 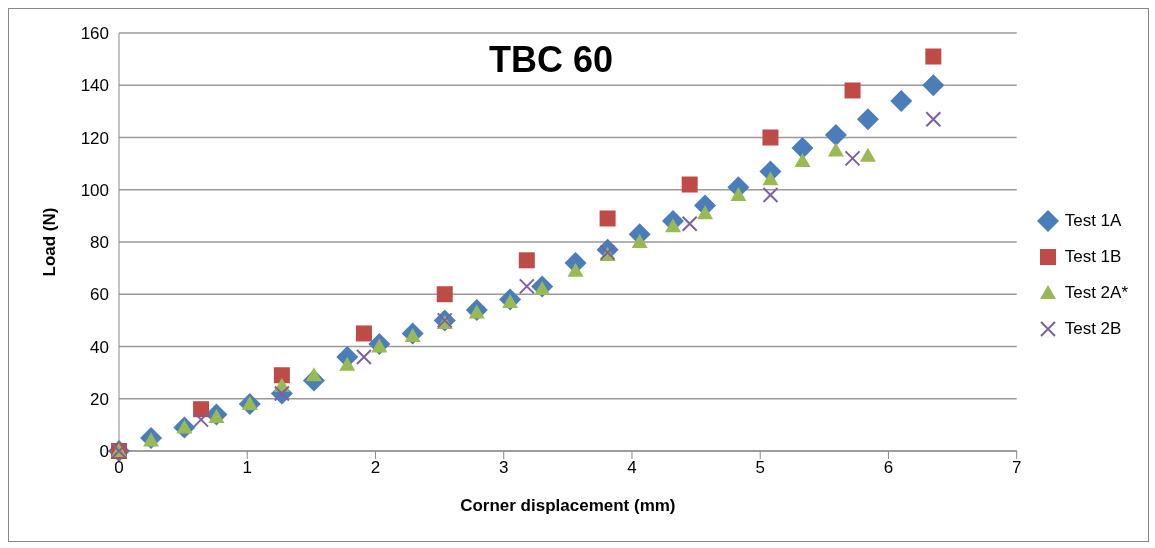 What do you see at coordinates (1093, 221) in the screenshot?
I see `legend-label: Test 1A` at bounding box center [1093, 221].